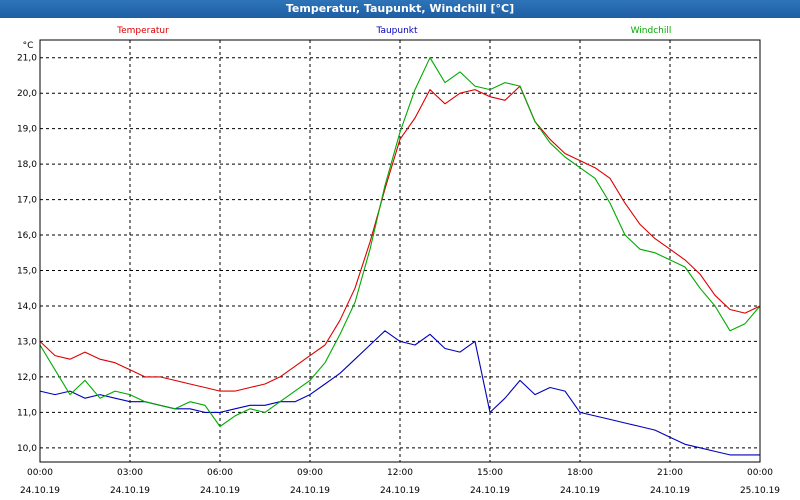  Describe the element at coordinates (27, 201) in the screenshot. I see `y-tick-label: 17,0` at that location.